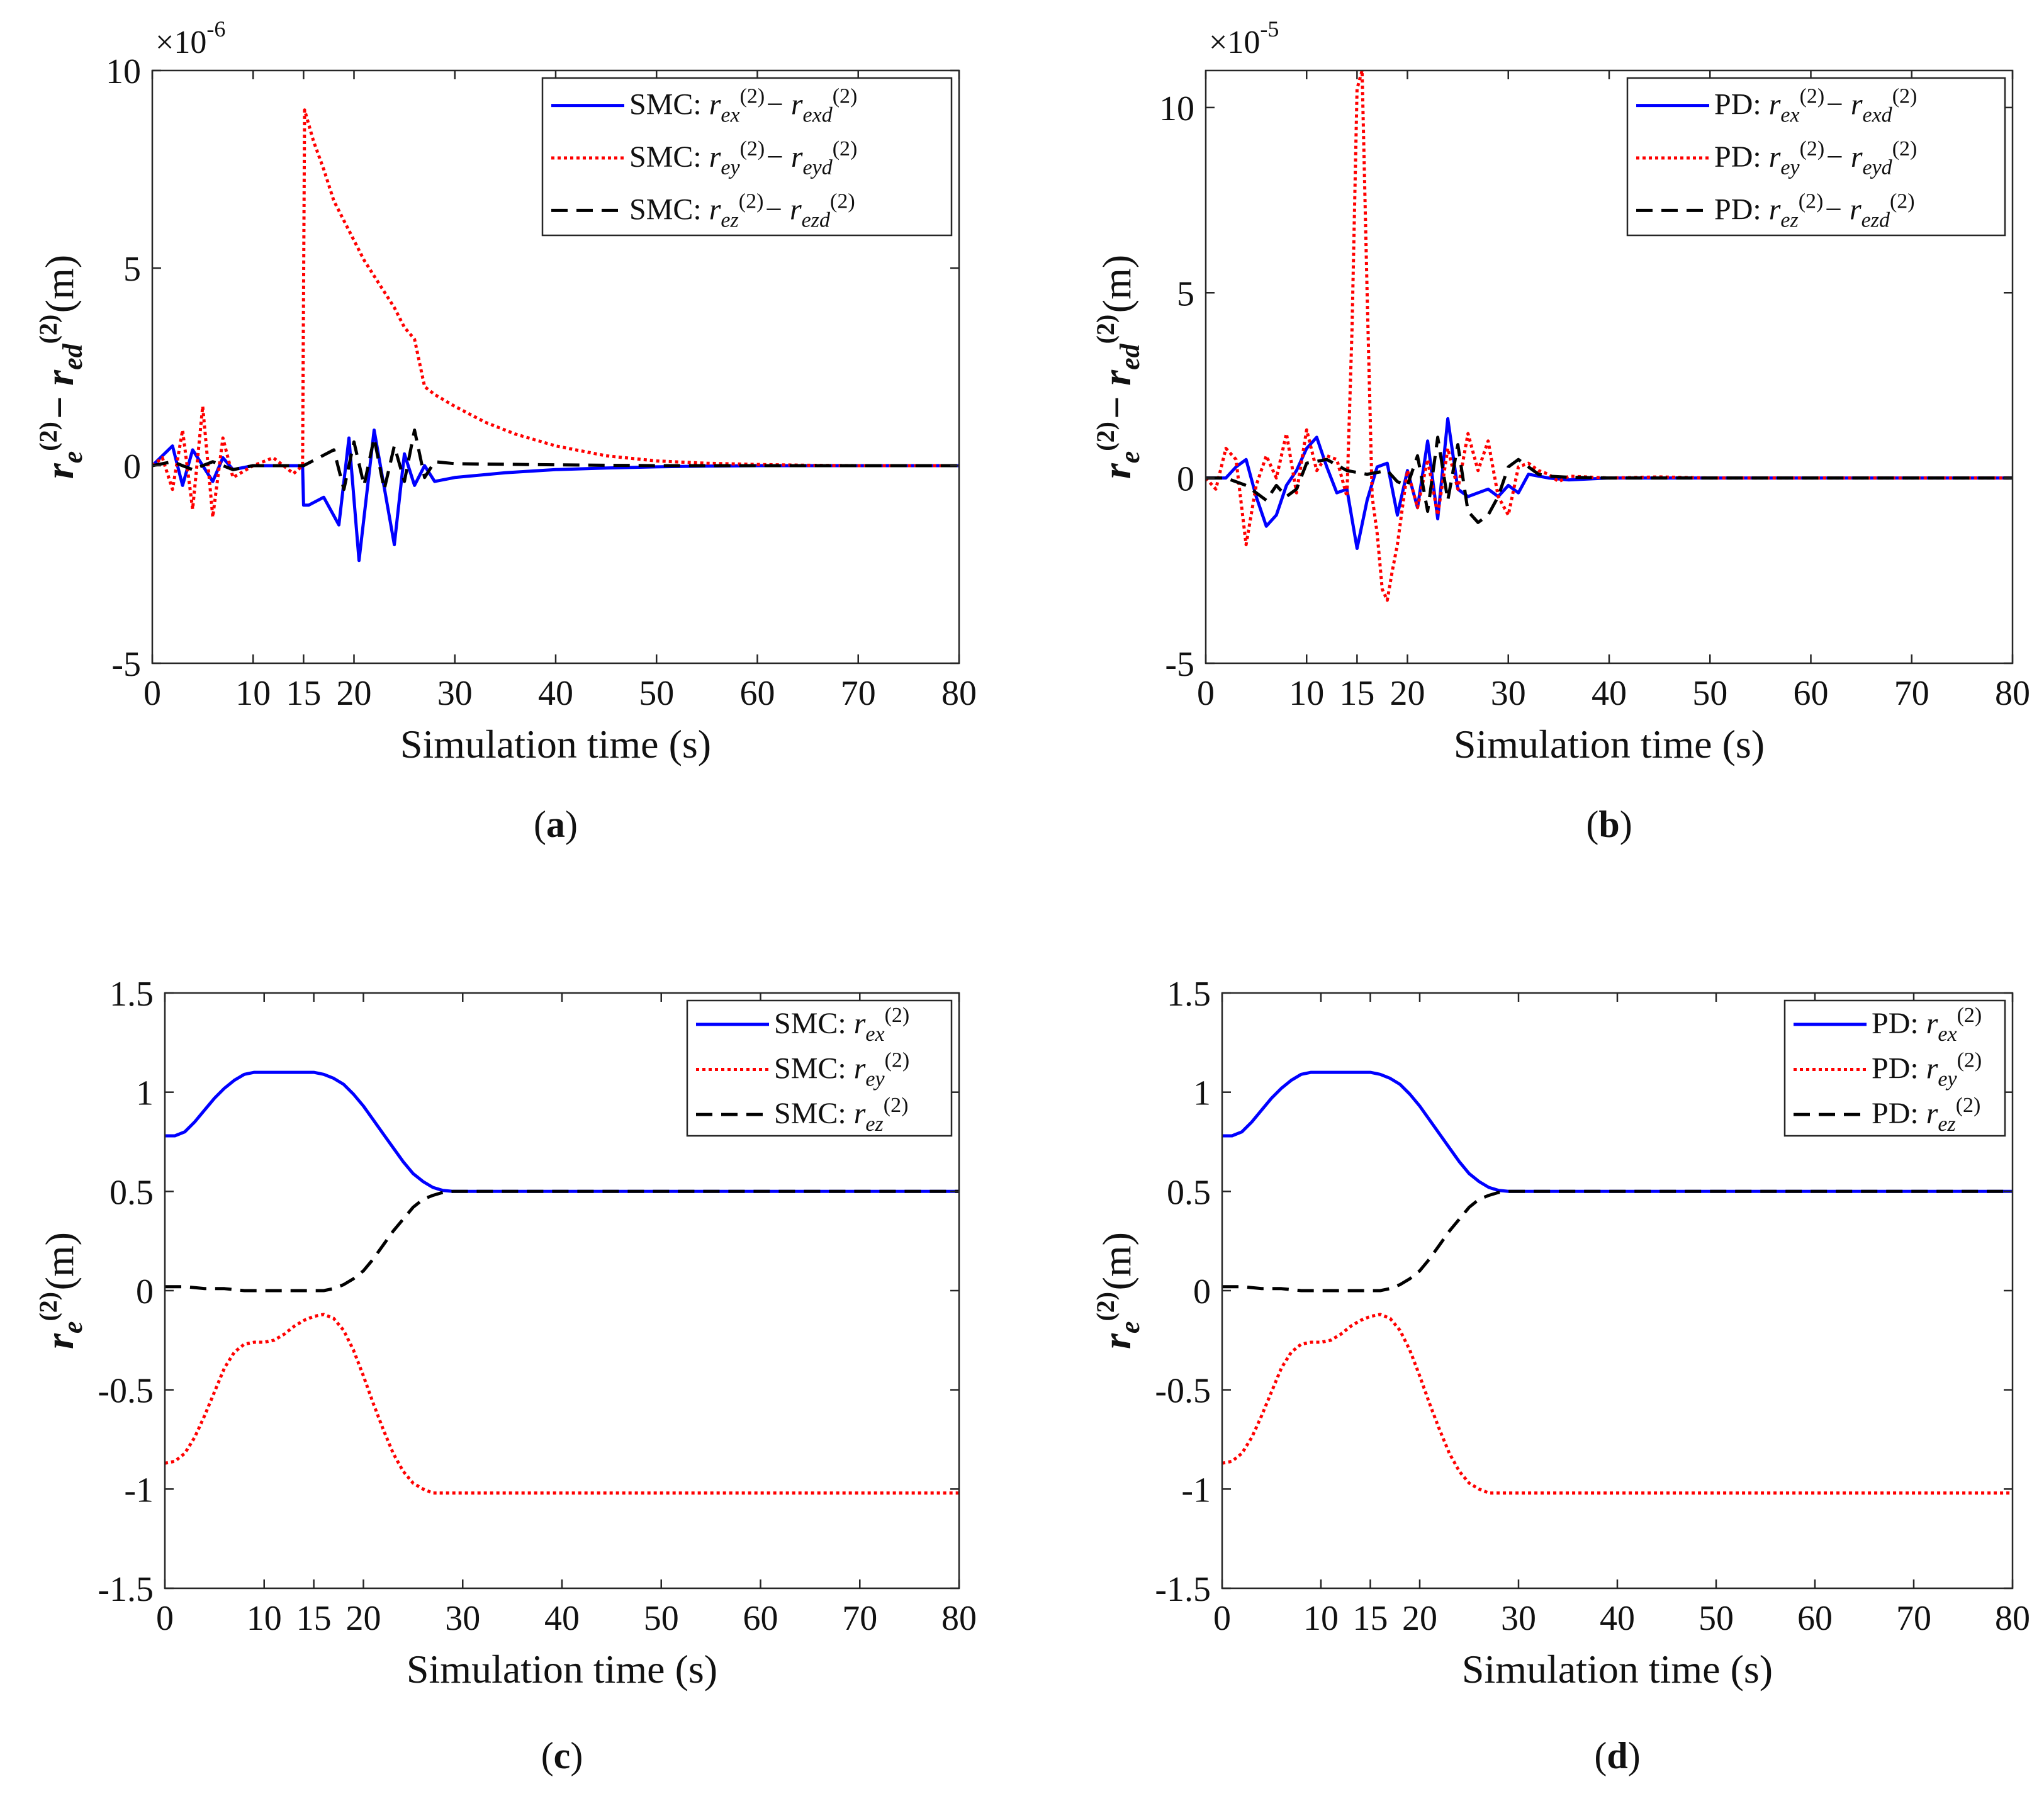  I want to click on legend-label: SMC: rex(2), so click(841, 1025).